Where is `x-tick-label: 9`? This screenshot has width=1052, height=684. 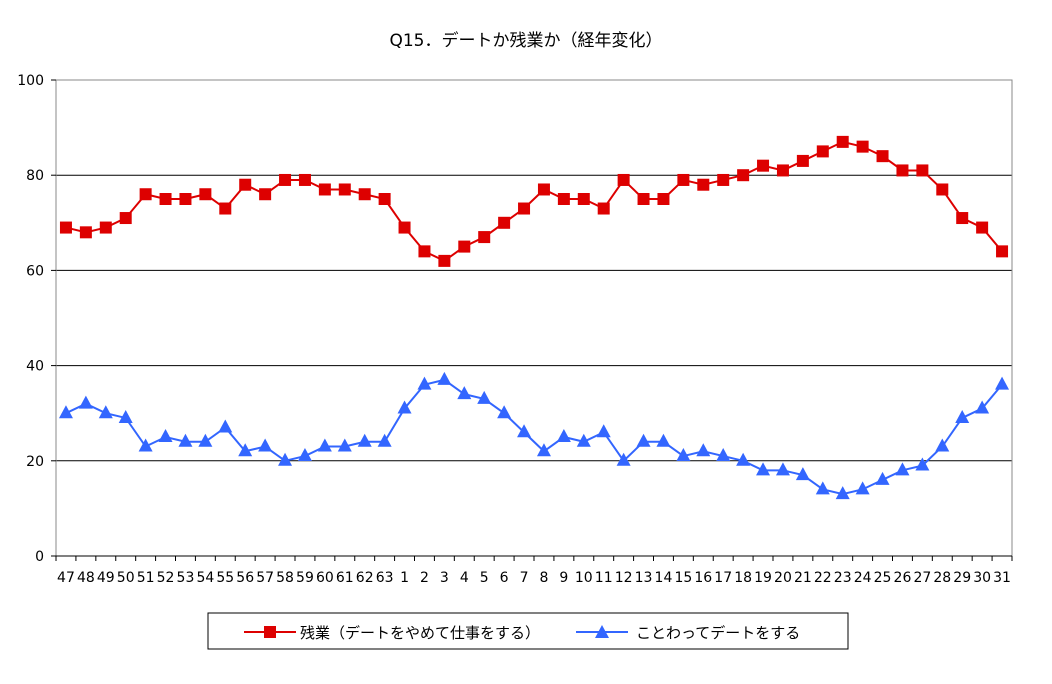
x-tick-label: 9 is located at coordinates (563, 578).